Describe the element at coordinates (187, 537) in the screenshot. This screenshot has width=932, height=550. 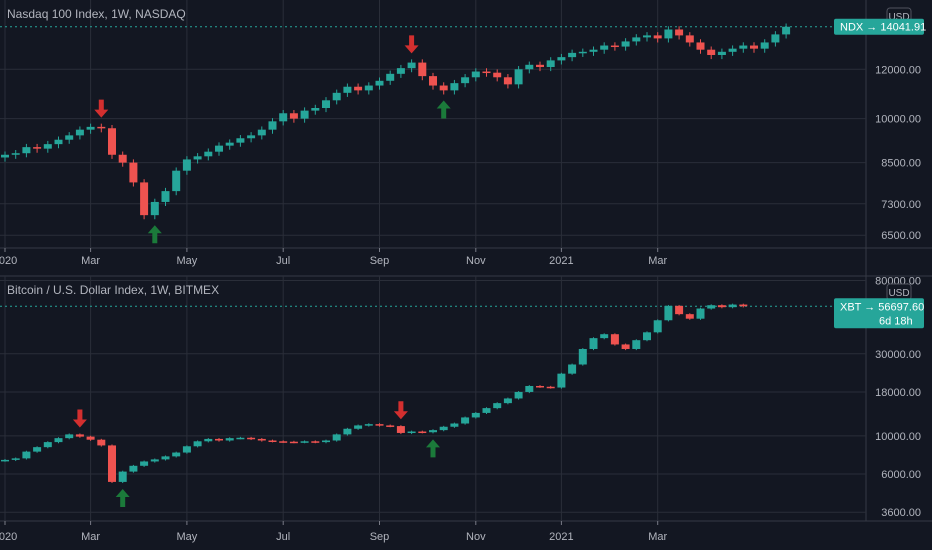
I see `time-tick-label: May` at that location.